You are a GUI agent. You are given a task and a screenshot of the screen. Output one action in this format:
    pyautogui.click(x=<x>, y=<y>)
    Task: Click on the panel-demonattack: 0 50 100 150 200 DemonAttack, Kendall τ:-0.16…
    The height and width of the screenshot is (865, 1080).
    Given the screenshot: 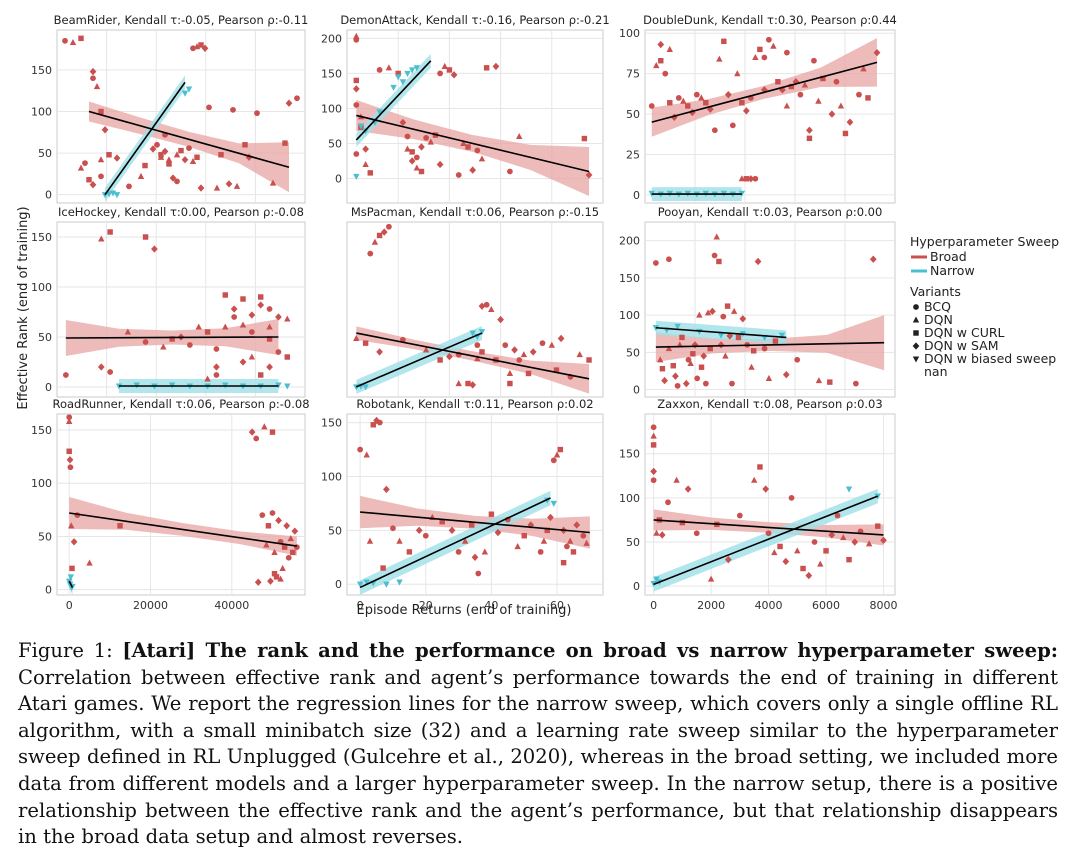 What is the action you would take?
    pyautogui.click(x=465, y=108)
    